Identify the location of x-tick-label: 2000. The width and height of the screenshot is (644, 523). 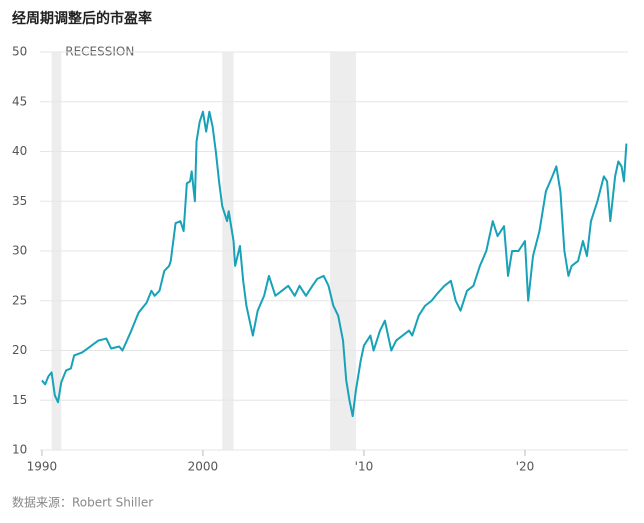
(203, 467).